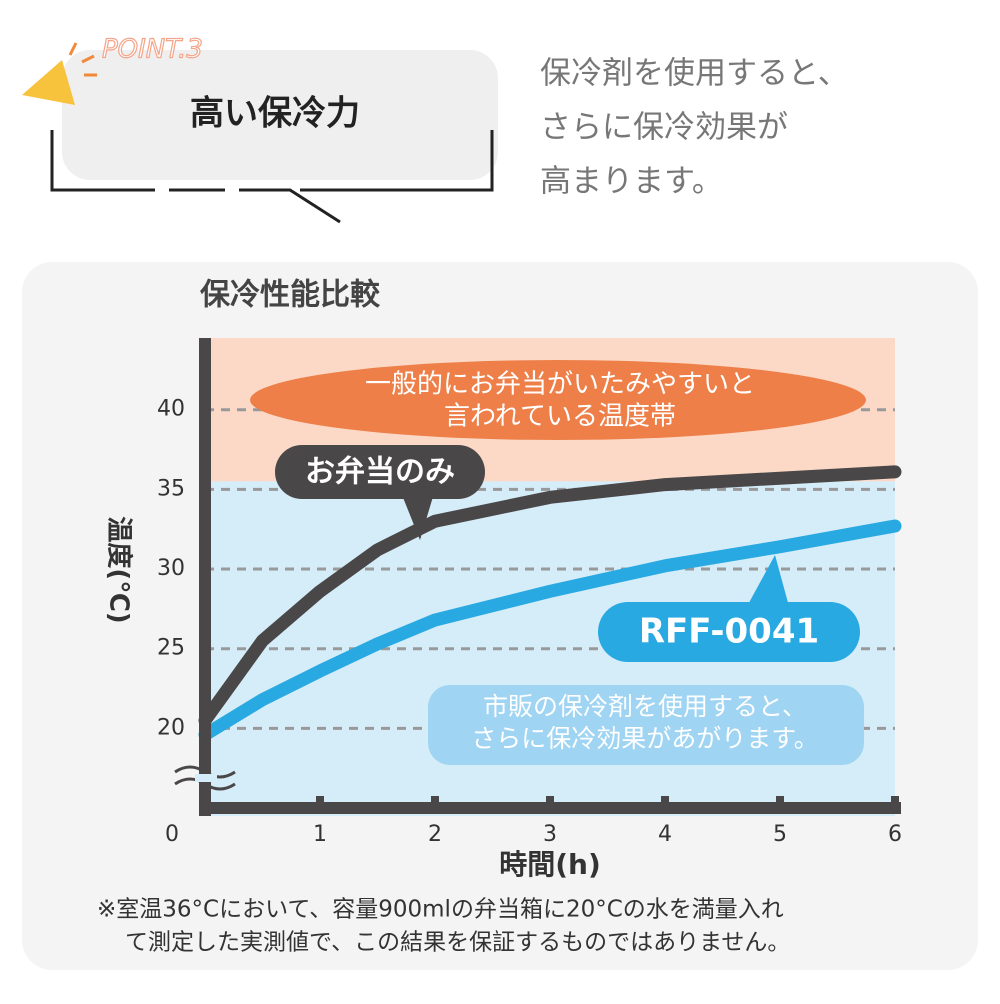 Image resolution: width=1000 pixels, height=1004 pixels. I want to click on zone-note-bg, so click(558, 400).